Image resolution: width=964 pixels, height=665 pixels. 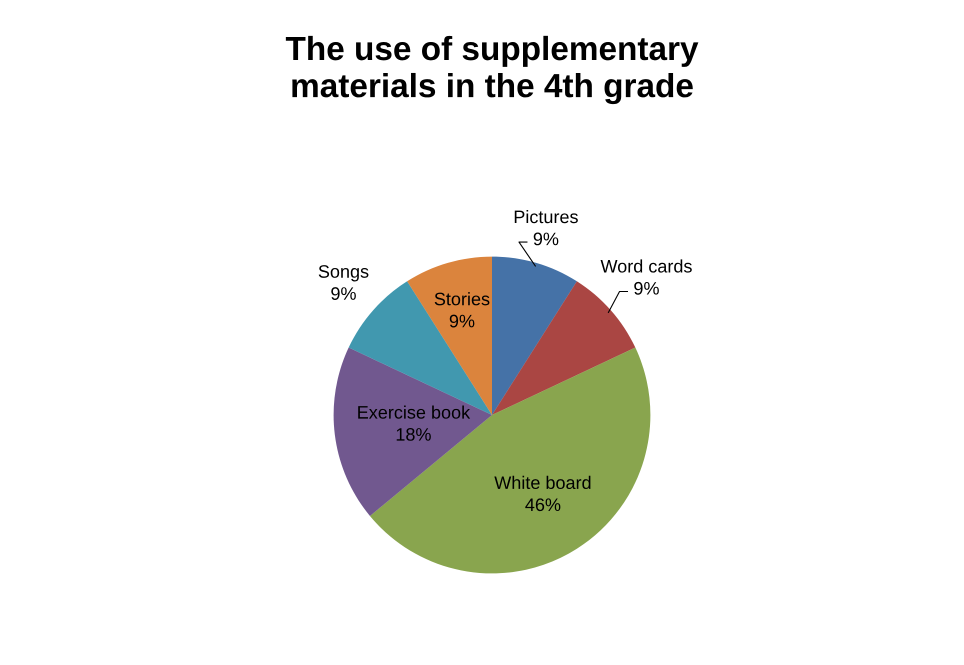 I want to click on slice-label: White board, so click(x=542, y=483).